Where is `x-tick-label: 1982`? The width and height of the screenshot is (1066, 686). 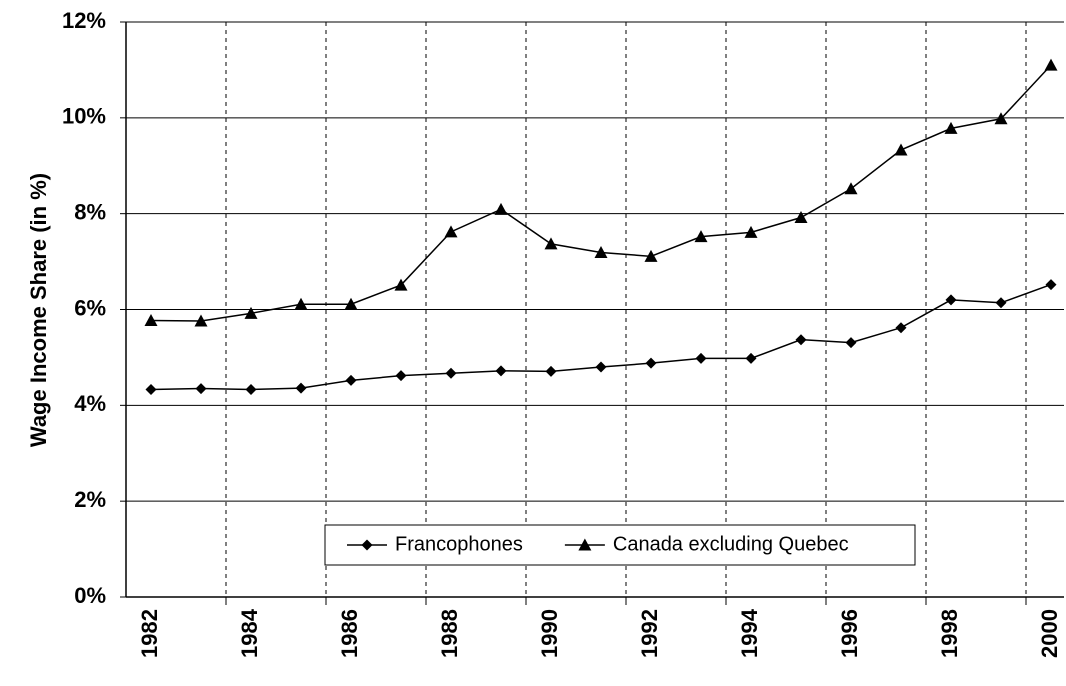
x-tick-label: 1982 is located at coordinates (149, 633).